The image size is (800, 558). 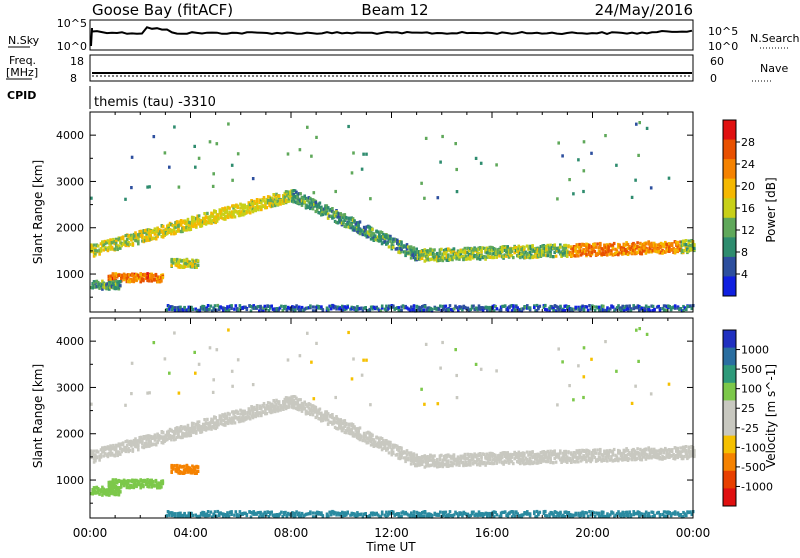 What do you see at coordinates (162, 10) in the screenshot?
I see `station-title: Goose Bay (fitACF)` at bounding box center [162, 10].